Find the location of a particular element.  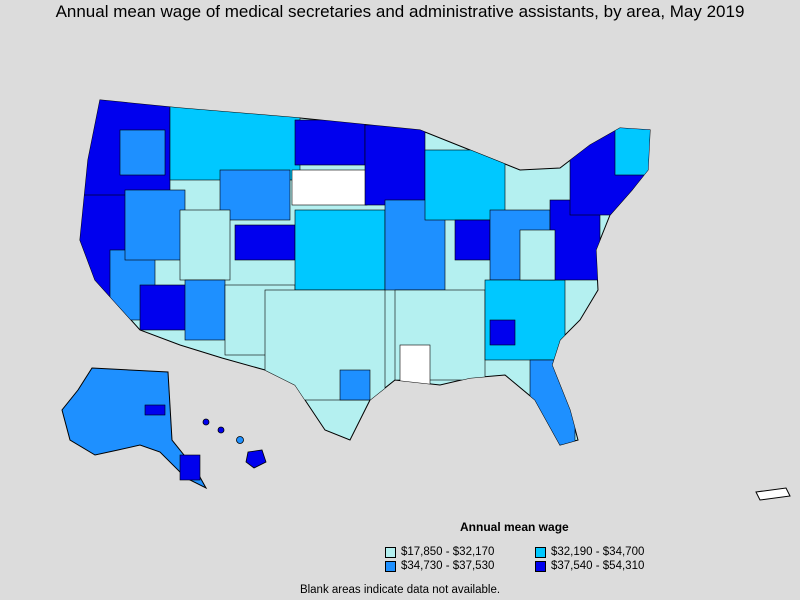

region-appalachia is located at coordinates (537, 255).